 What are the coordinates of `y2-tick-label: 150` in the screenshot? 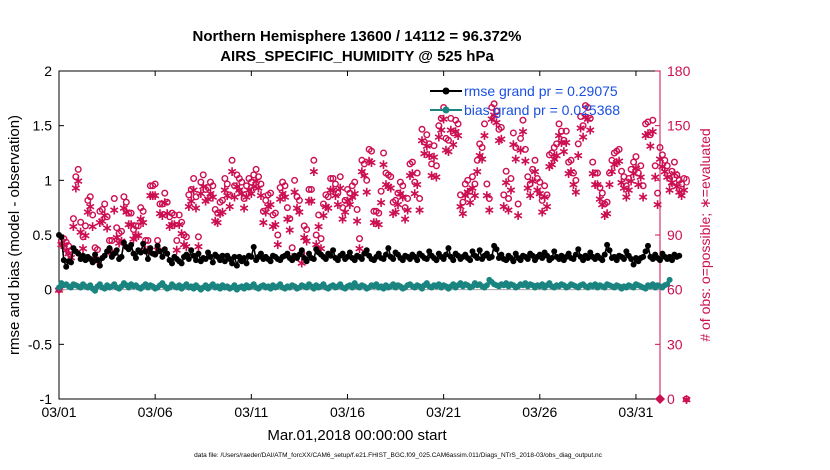 It's located at (679, 126).